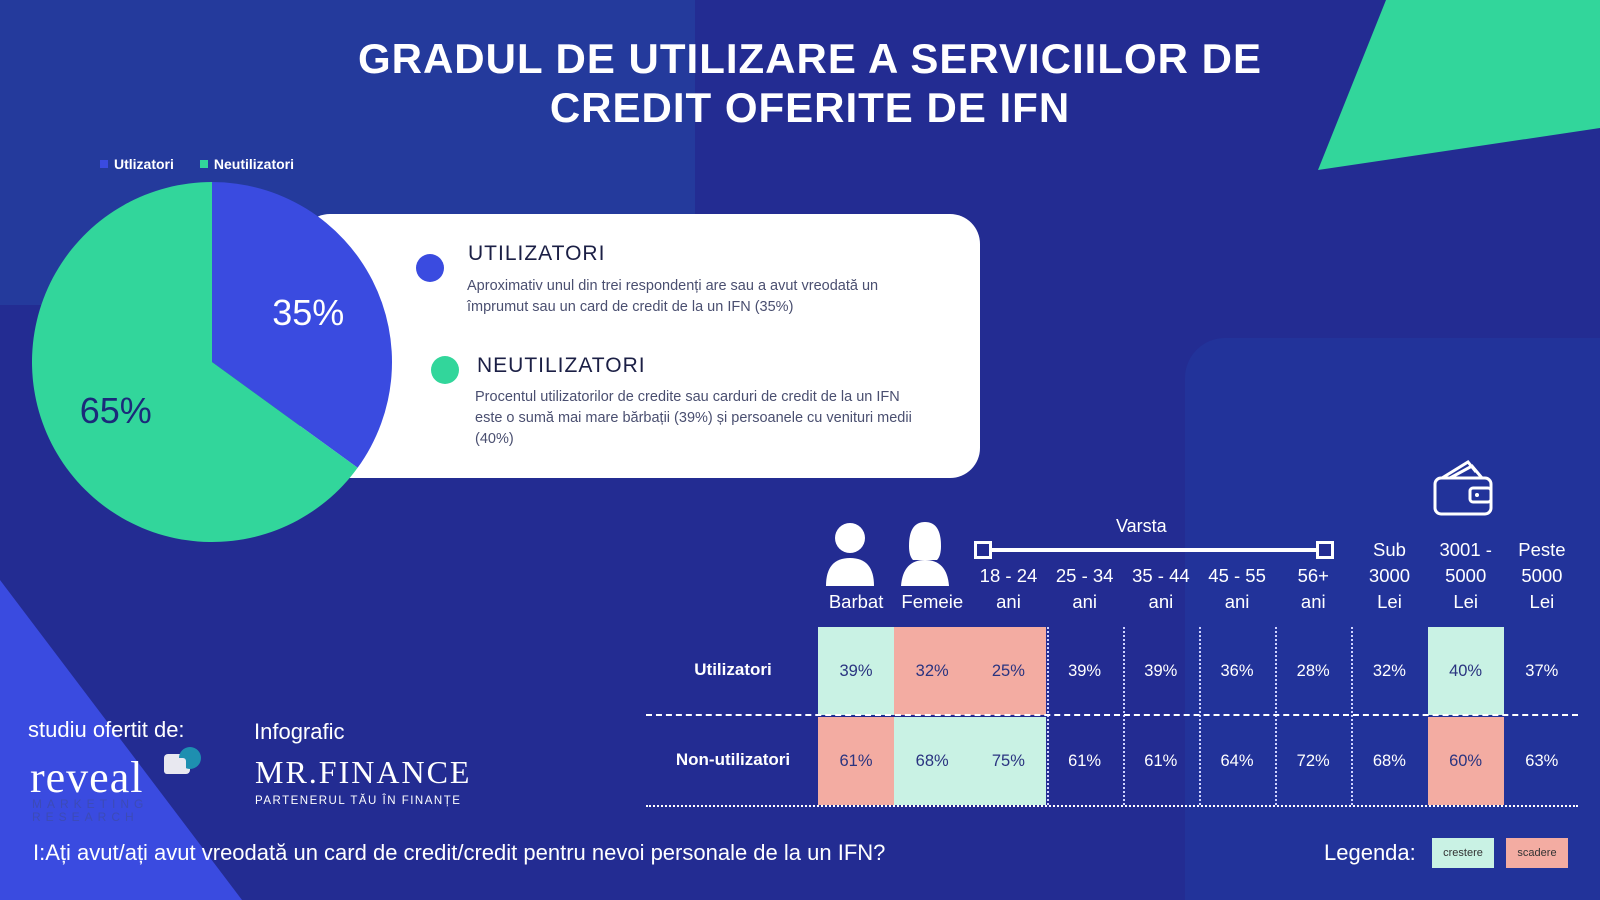 The image size is (1600, 900). What do you see at coordinates (561, 365) in the screenshot?
I see `nonusers-heading: NEUTILIZATORI` at bounding box center [561, 365].